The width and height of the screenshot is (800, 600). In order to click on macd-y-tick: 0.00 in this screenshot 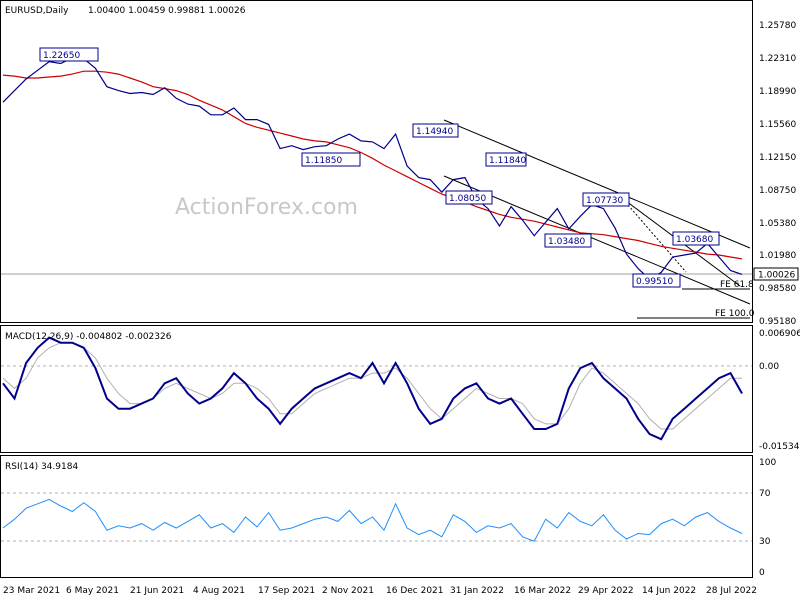, I will do `click(769, 367)`.